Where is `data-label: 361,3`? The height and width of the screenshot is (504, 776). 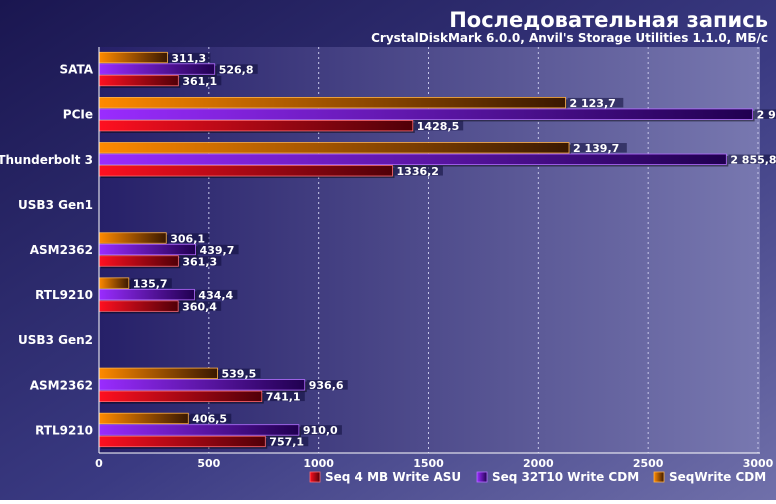 data-label: 361,3 is located at coordinates (199, 261).